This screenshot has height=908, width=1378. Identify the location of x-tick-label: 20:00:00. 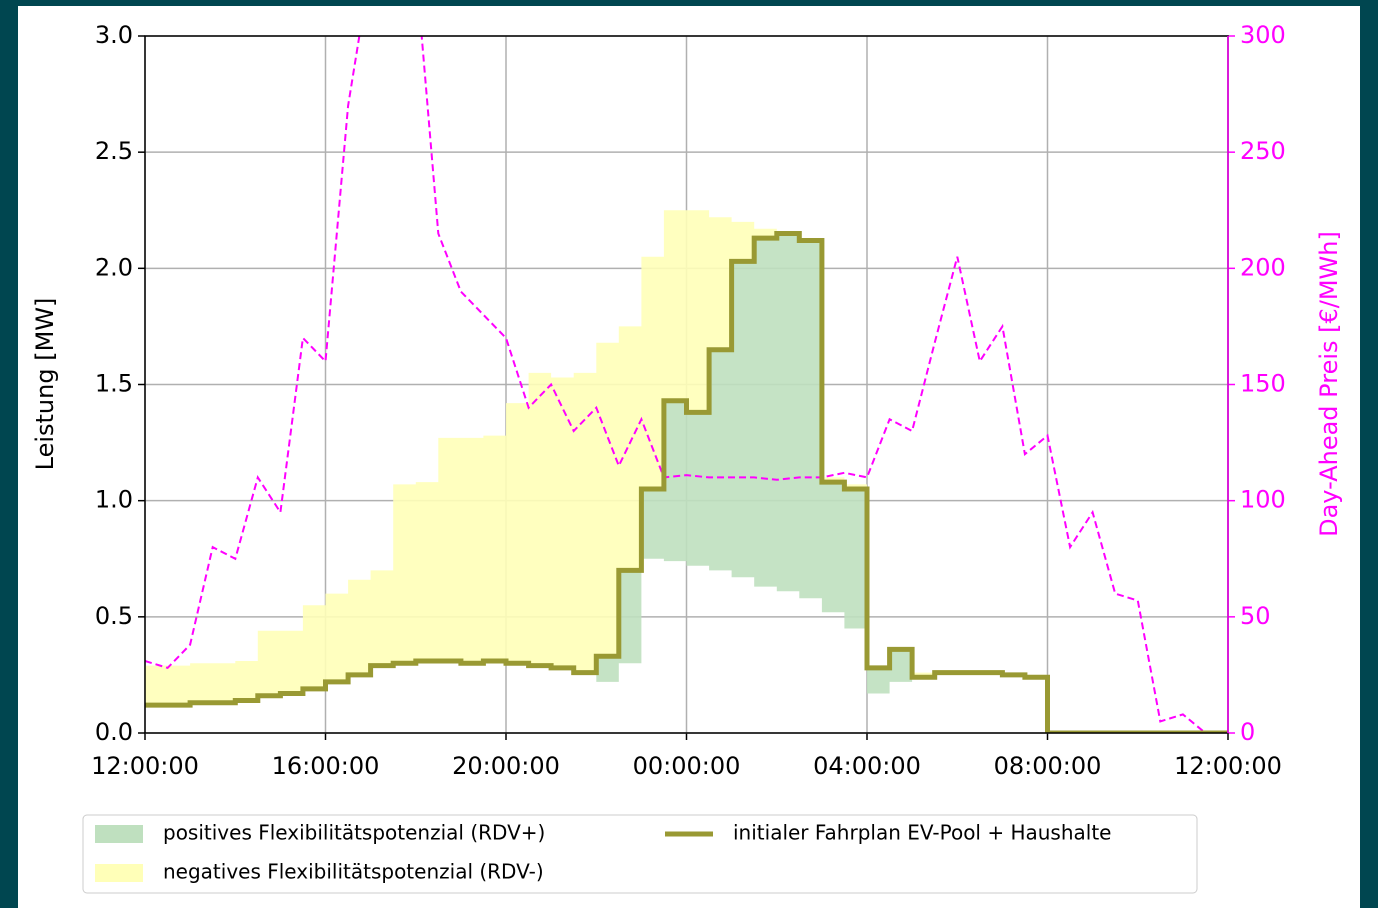
(506, 766).